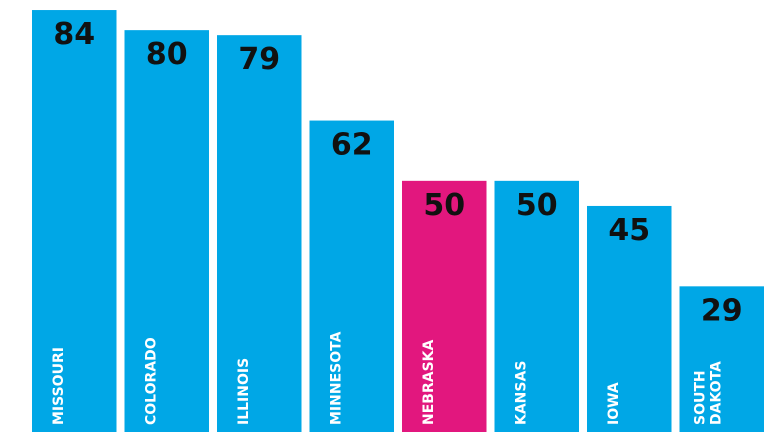  Describe the element at coordinates (152, 381) in the screenshot. I see `category-label: COLORADO` at that location.